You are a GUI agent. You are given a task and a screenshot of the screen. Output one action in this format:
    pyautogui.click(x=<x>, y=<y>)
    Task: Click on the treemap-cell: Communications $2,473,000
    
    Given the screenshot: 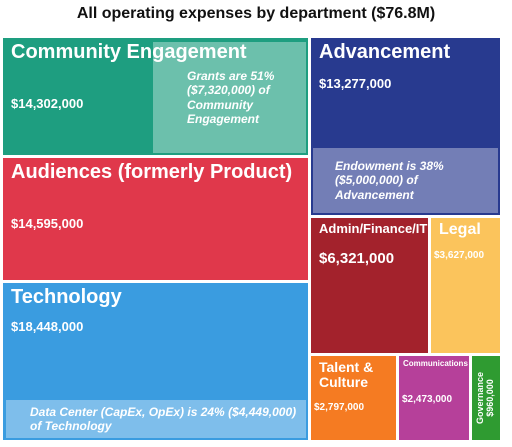 What is the action you would take?
    pyautogui.click(x=434, y=398)
    